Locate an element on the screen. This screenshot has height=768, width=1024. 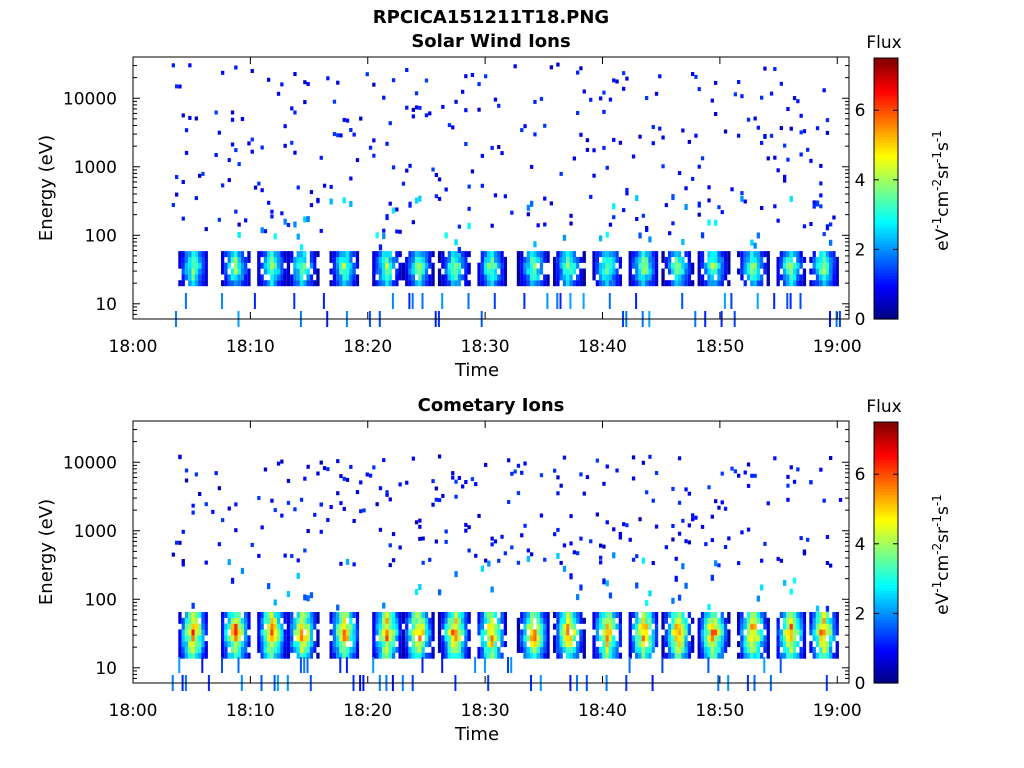
colorbar-label: eV-1cm-2sr-1s-1 is located at coordinates (941, 554).